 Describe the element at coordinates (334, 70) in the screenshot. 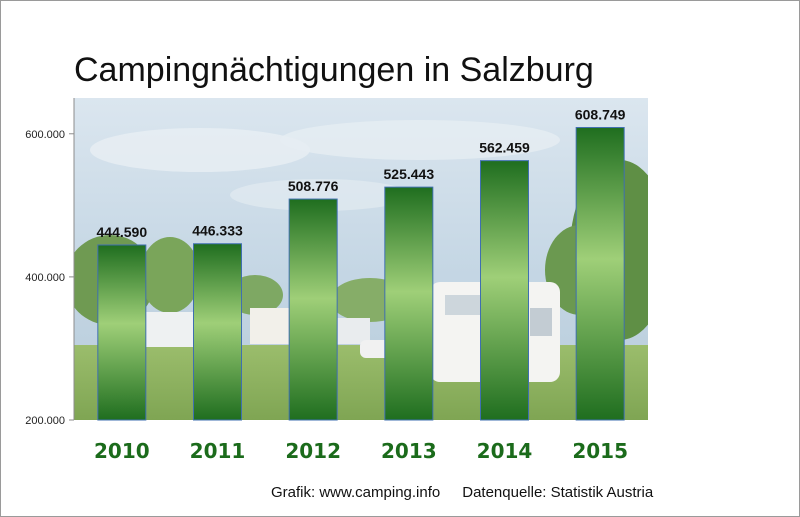

I see `chart-title: Campingnächtigungen in Salzburg` at that location.